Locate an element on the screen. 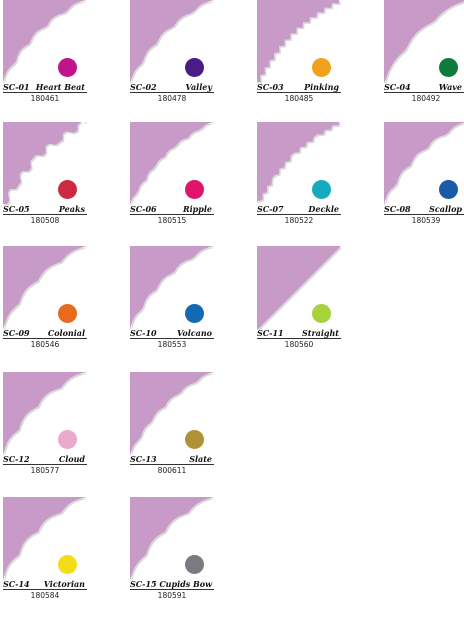  swatch-name: Volcano is located at coordinates (194, 333).